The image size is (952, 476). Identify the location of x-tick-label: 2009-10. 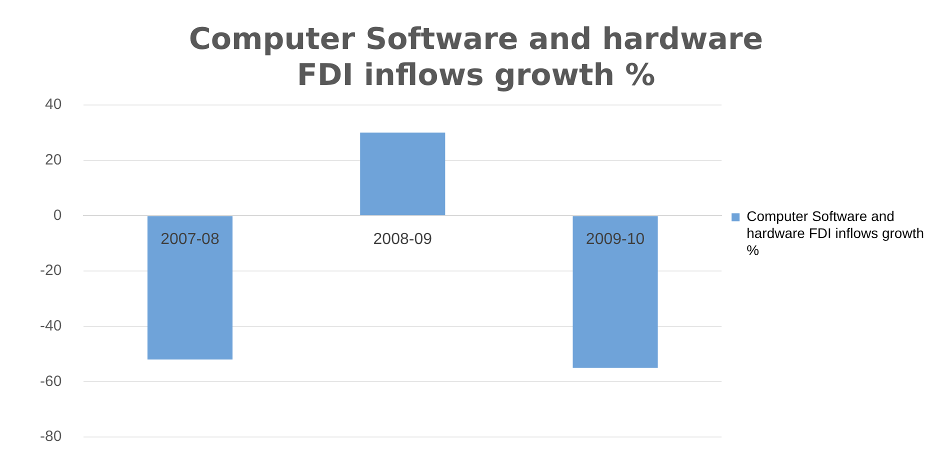
(615, 239).